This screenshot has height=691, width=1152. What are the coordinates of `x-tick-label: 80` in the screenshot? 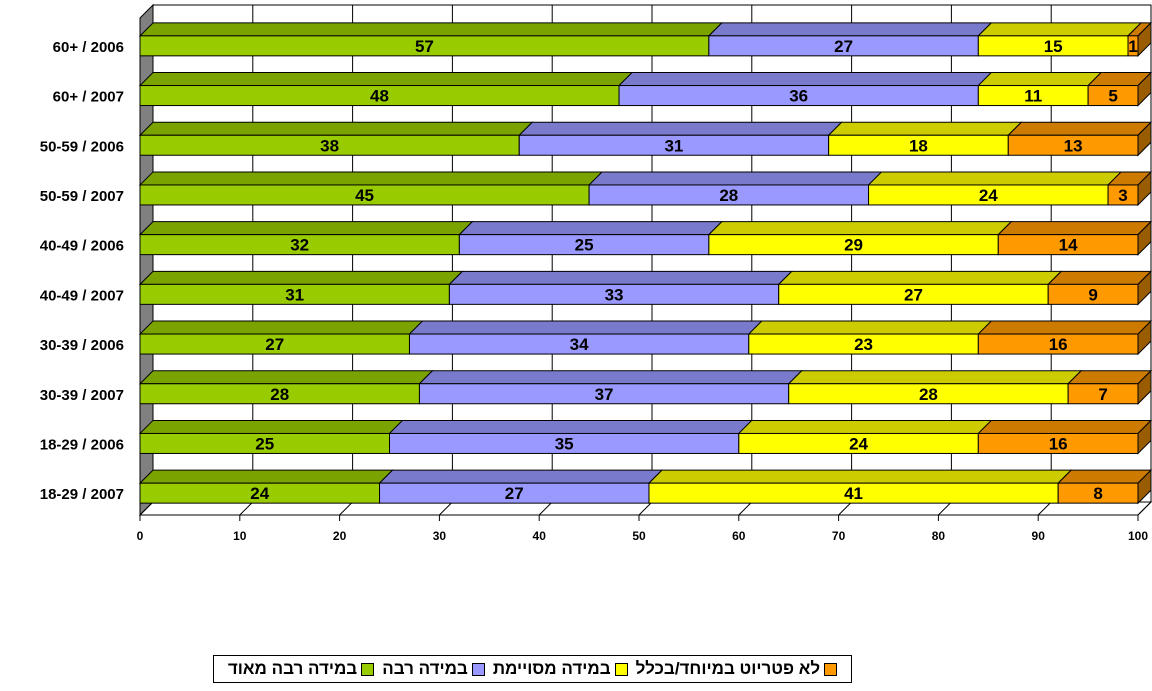 It's located at (939, 536).